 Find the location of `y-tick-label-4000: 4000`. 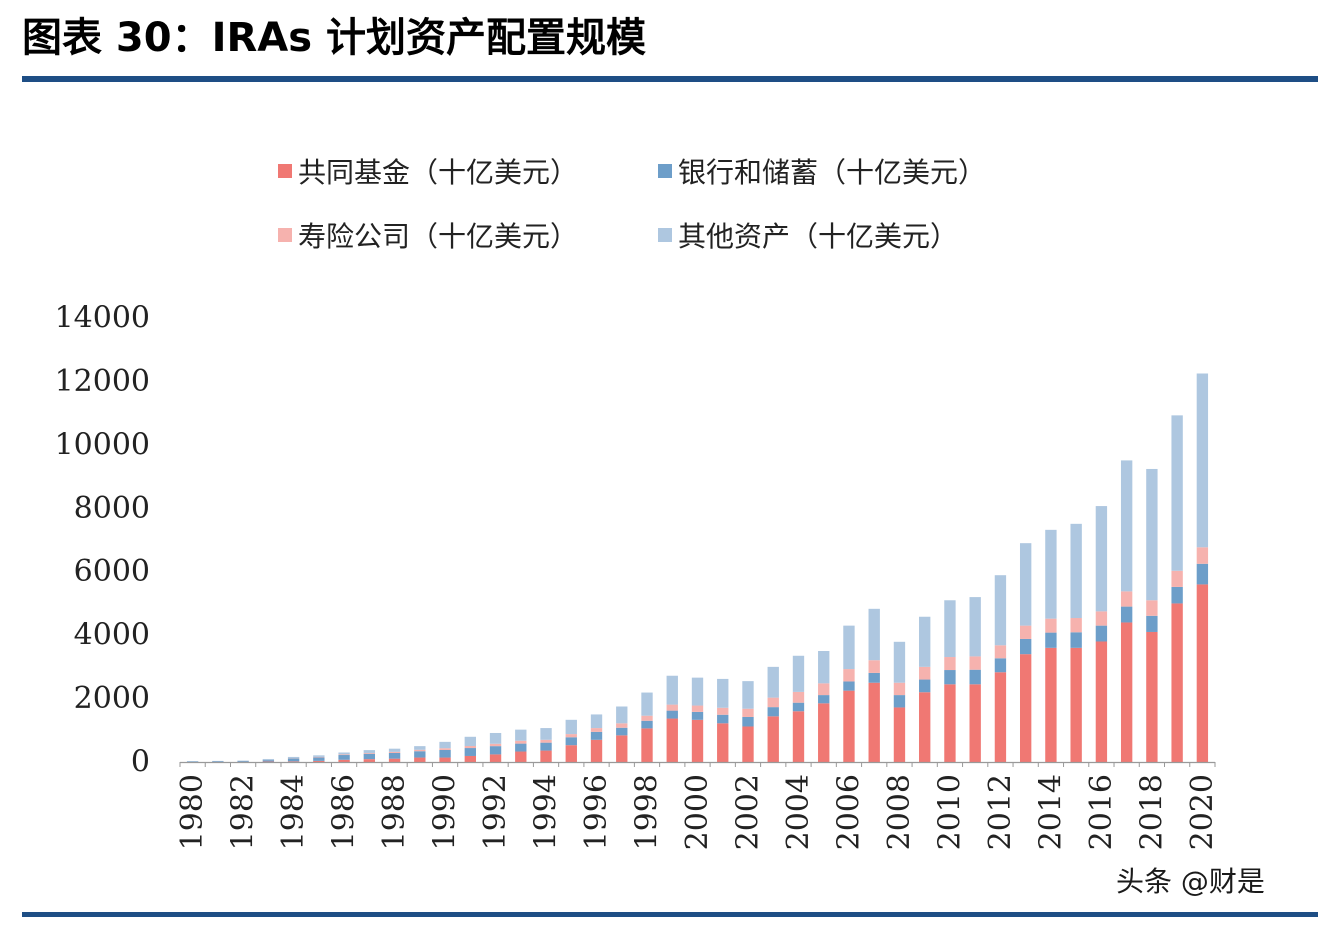

y-tick-label-4000: 4000 is located at coordinates (112, 635).